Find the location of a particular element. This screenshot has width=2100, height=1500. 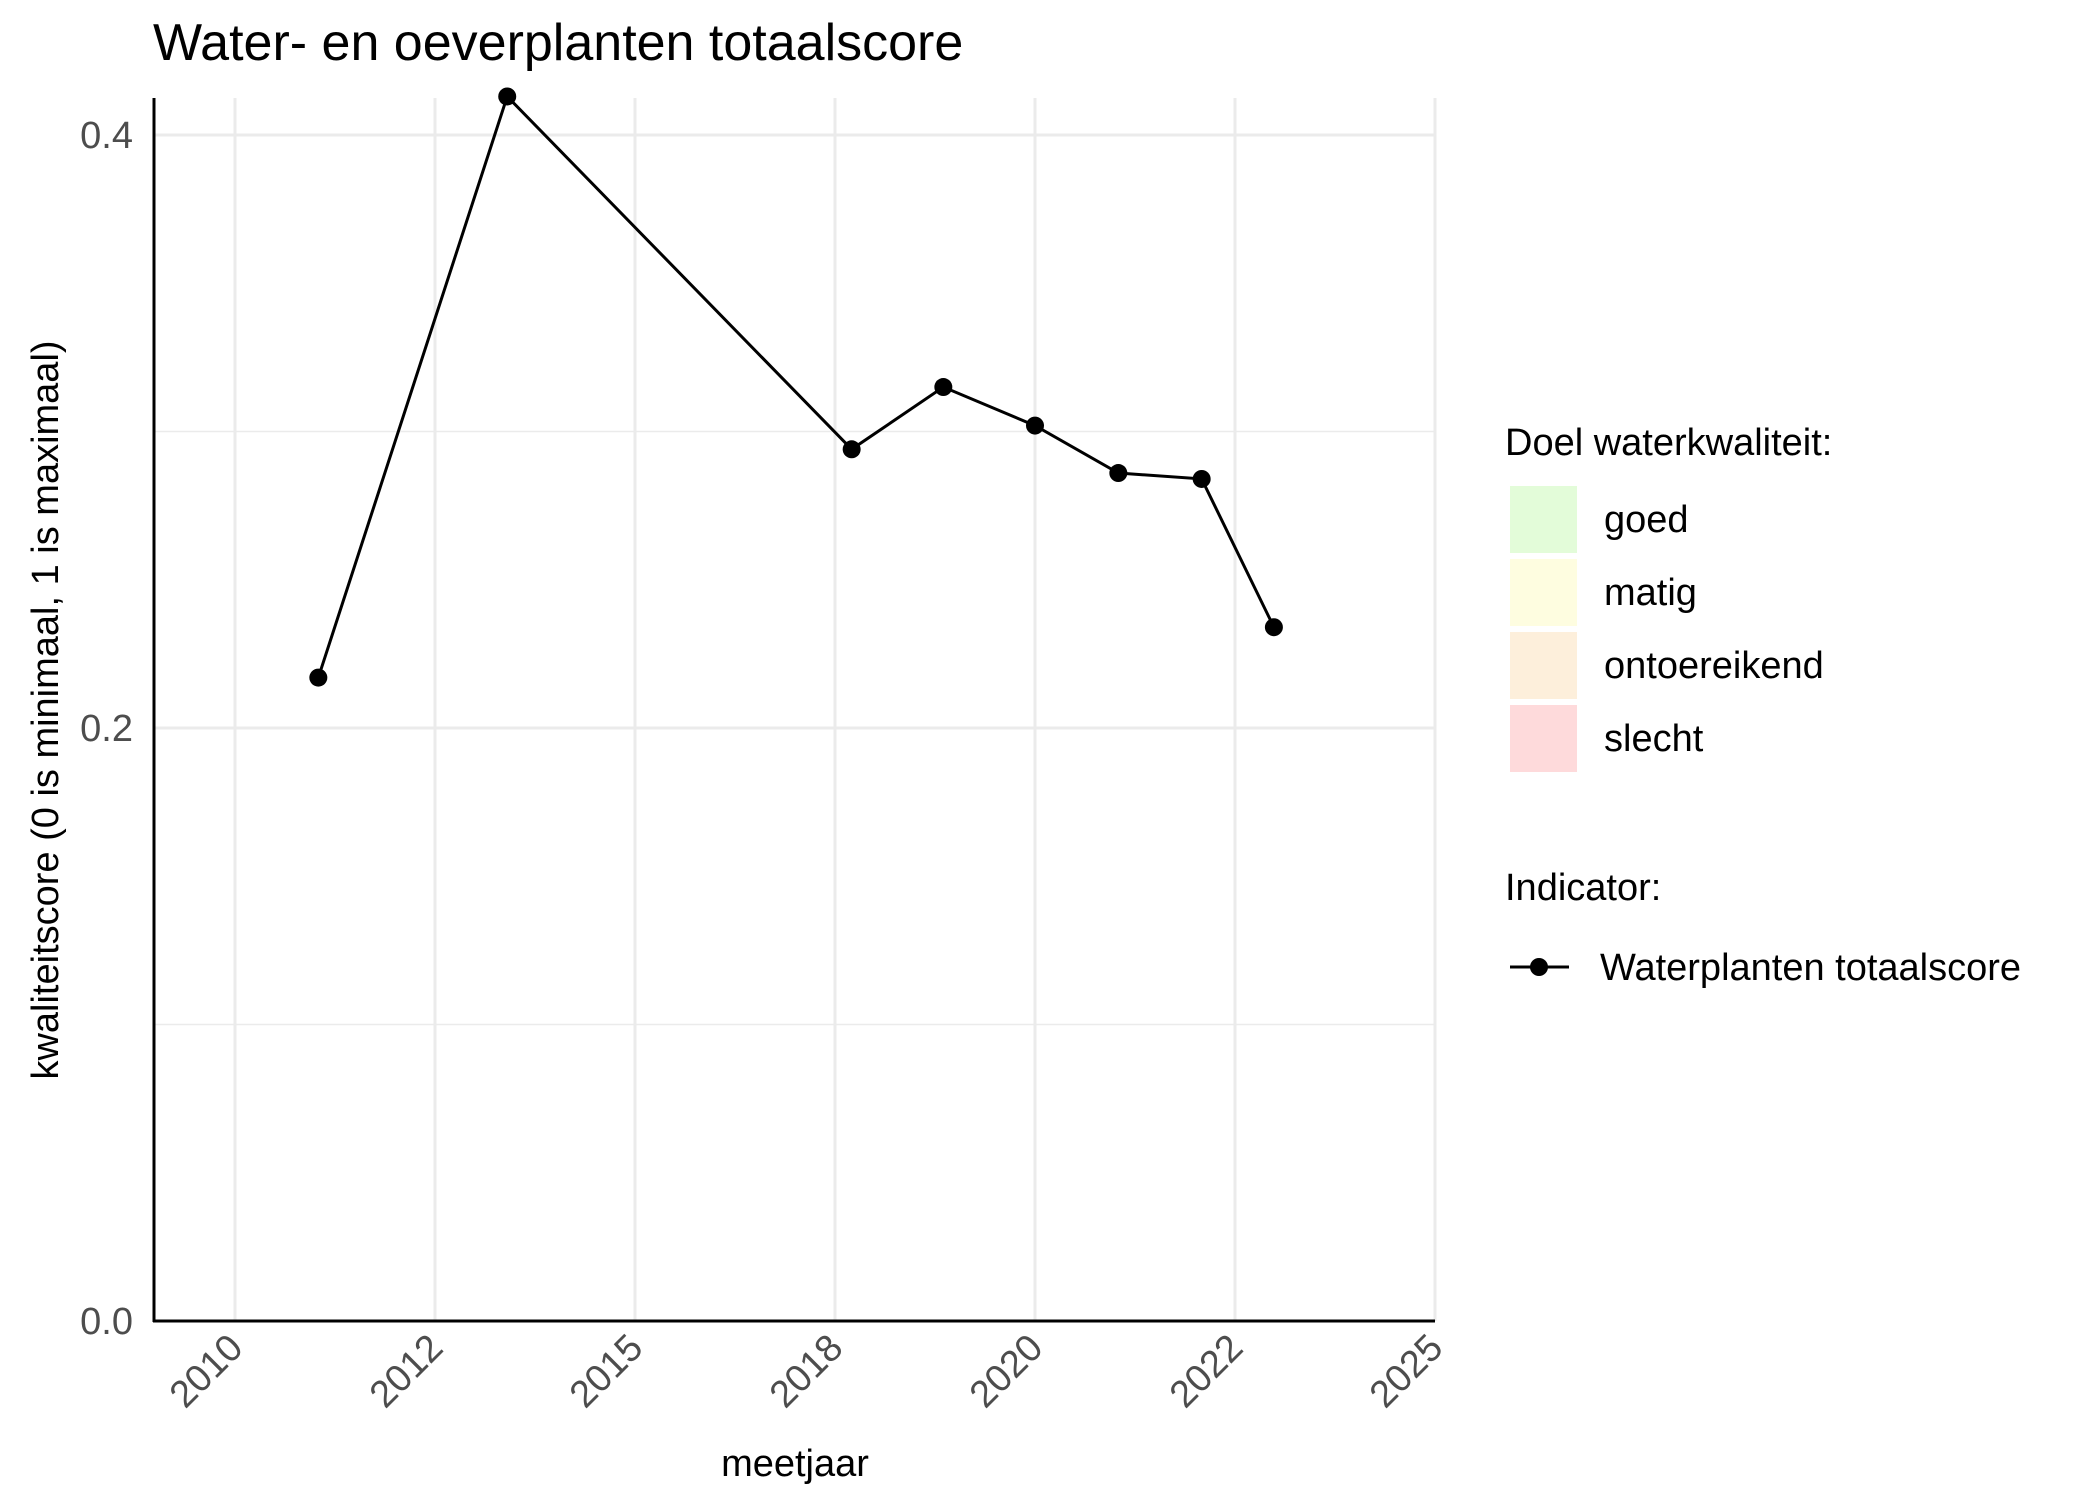

chart-title: Water- en oeverplanten totaalscore is located at coordinates (558, 43).